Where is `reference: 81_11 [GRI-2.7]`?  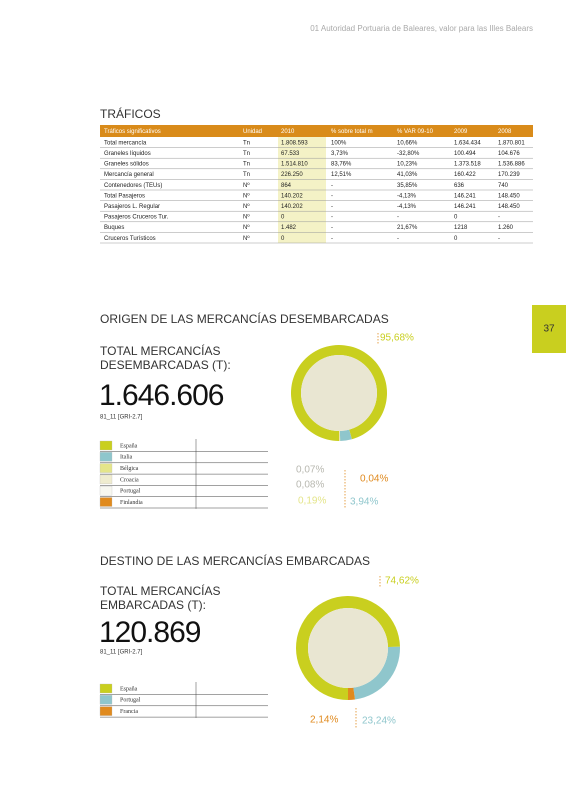 reference: 81_11 [GRI-2.7] is located at coordinates (121, 418).